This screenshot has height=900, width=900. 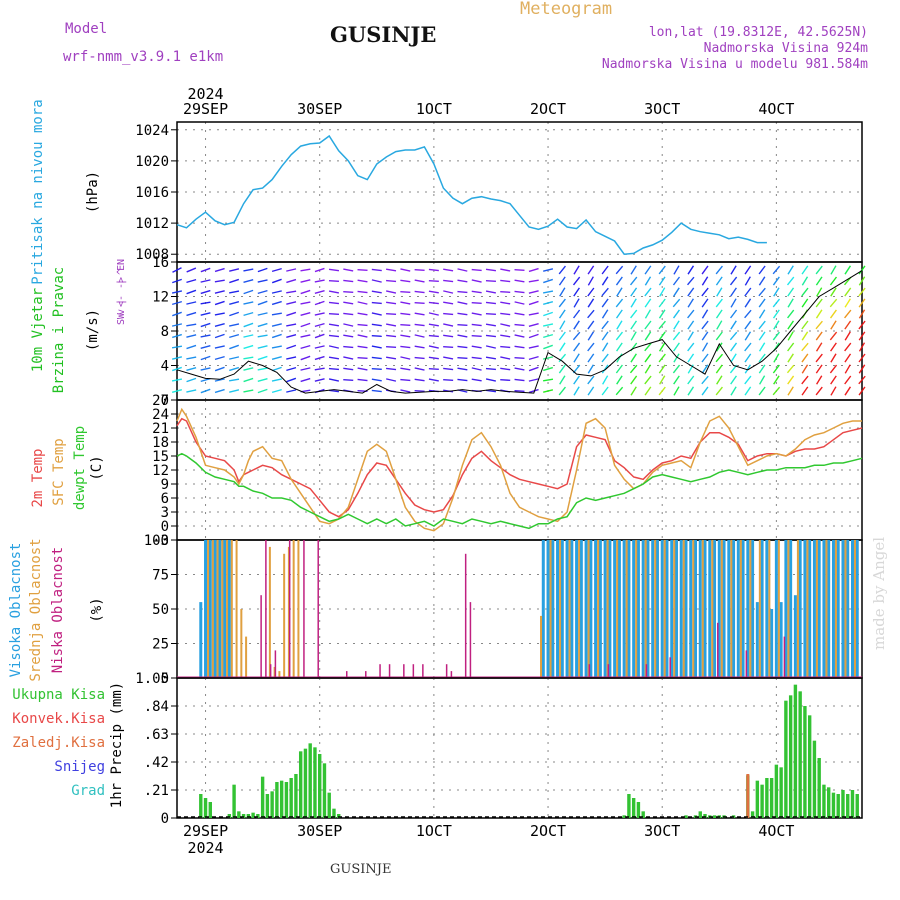 I want to click on precip-legend-item: Zaledj.Kisa, so click(x=58, y=743).